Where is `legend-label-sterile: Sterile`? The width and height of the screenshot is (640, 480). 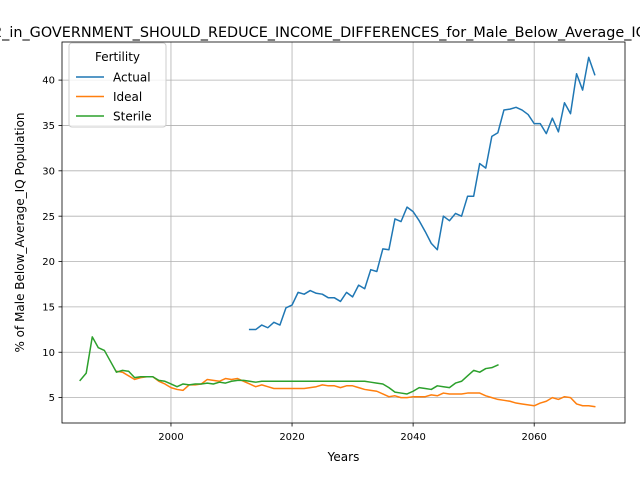 legend-label-sterile: Sterile is located at coordinates (132, 117).